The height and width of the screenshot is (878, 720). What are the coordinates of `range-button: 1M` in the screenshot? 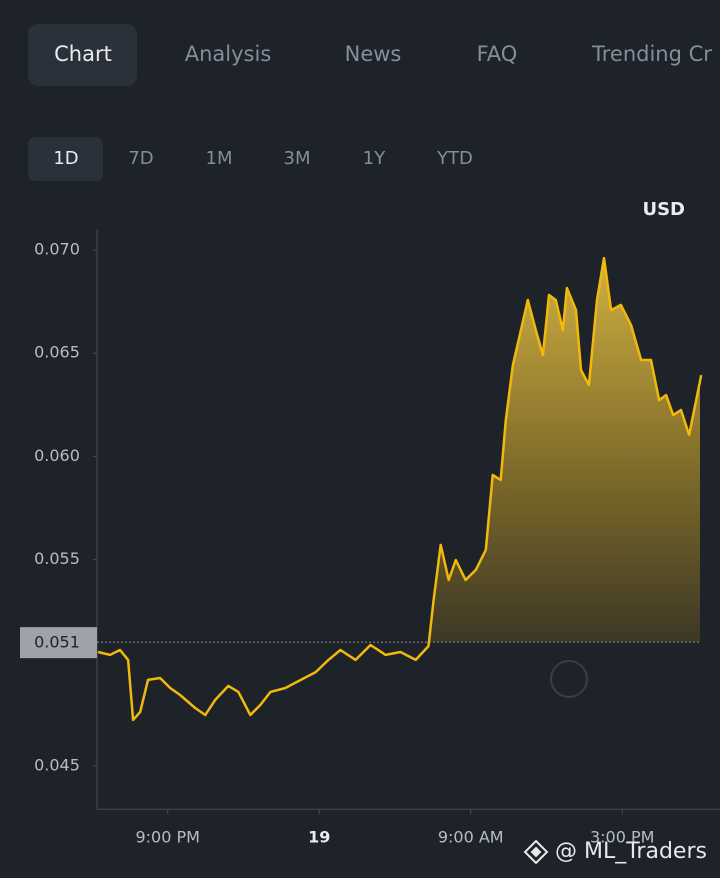 It's located at (219, 158).